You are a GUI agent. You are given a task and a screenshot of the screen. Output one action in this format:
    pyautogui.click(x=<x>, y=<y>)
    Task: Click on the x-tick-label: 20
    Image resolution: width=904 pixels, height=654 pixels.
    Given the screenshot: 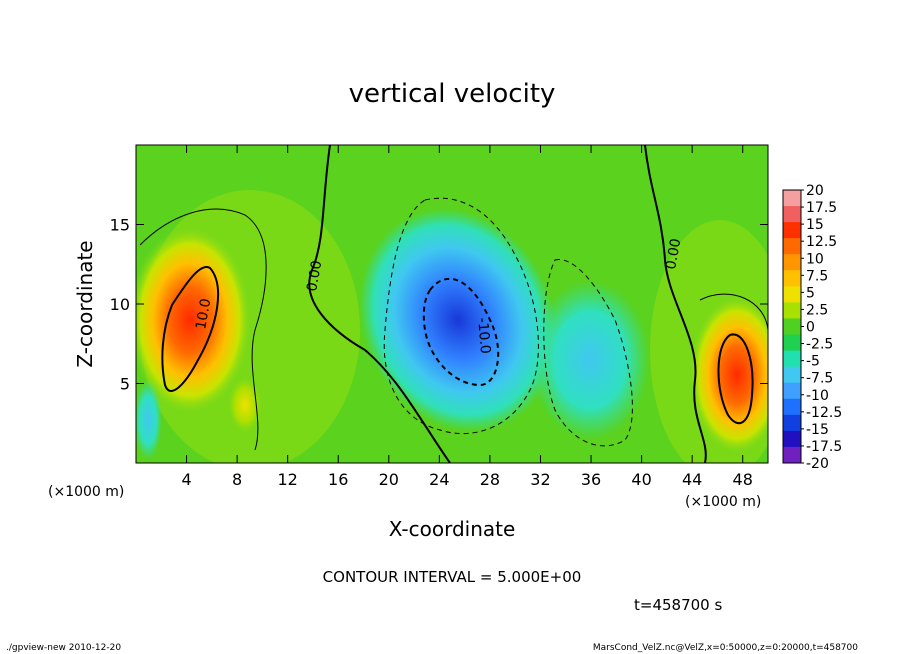 What is the action you would take?
    pyautogui.click(x=389, y=479)
    